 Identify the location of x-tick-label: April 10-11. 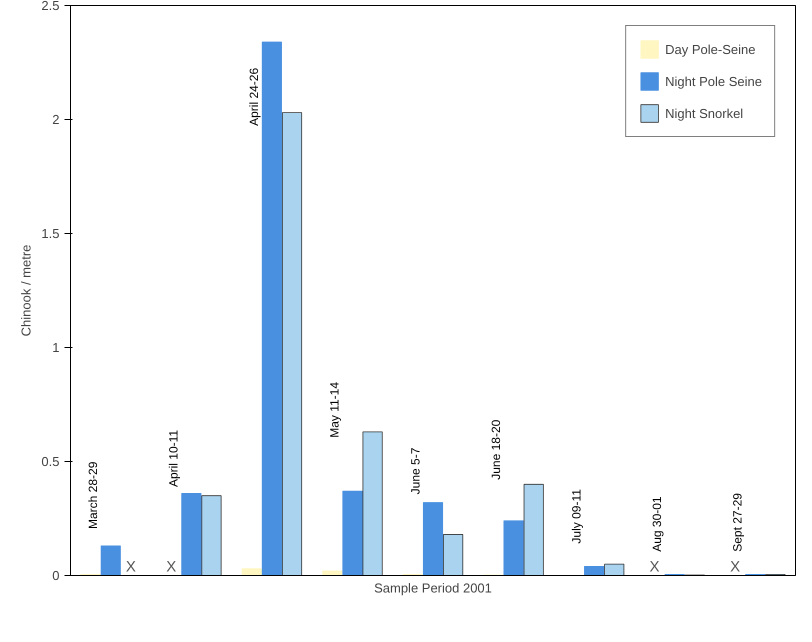
(173, 459).